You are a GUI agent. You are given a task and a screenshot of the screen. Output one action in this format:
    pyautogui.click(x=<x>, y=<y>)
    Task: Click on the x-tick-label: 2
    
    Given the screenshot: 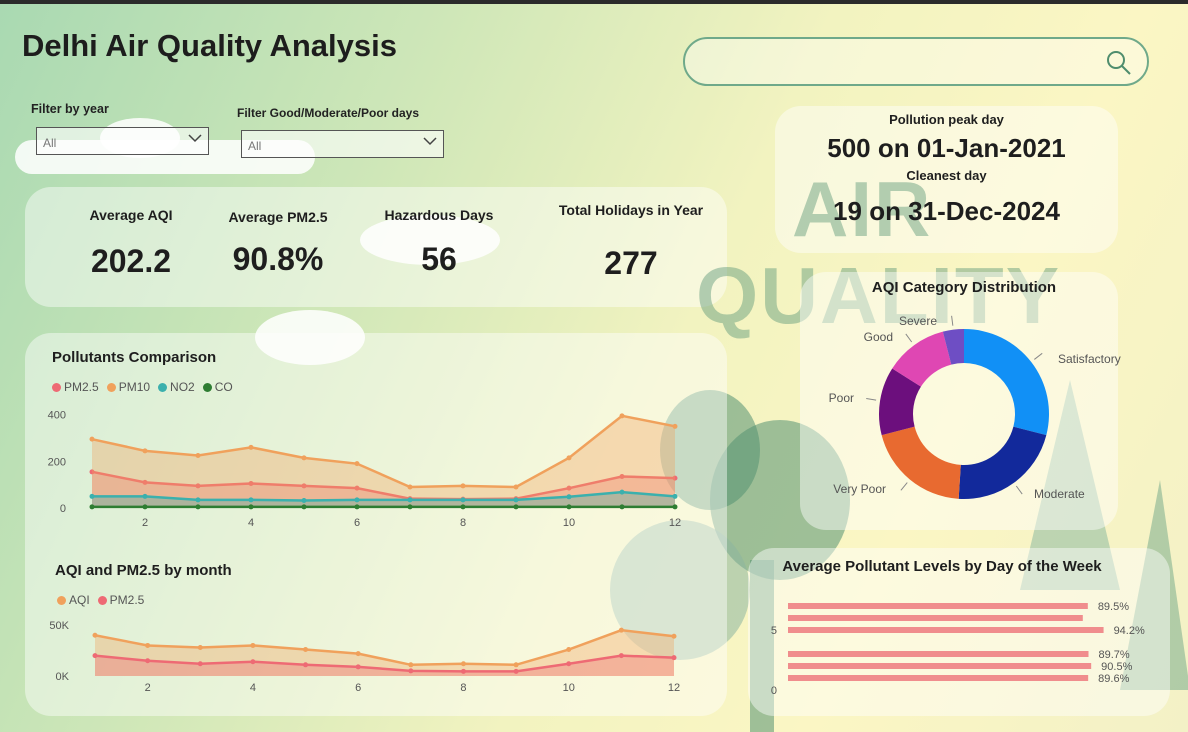 What is the action you would take?
    pyautogui.click(x=148, y=688)
    